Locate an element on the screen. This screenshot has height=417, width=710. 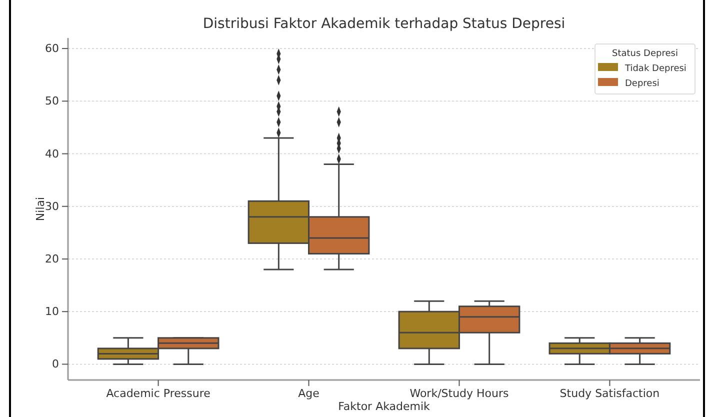
legend-label: Tidak Depresi is located at coordinates (655, 69).